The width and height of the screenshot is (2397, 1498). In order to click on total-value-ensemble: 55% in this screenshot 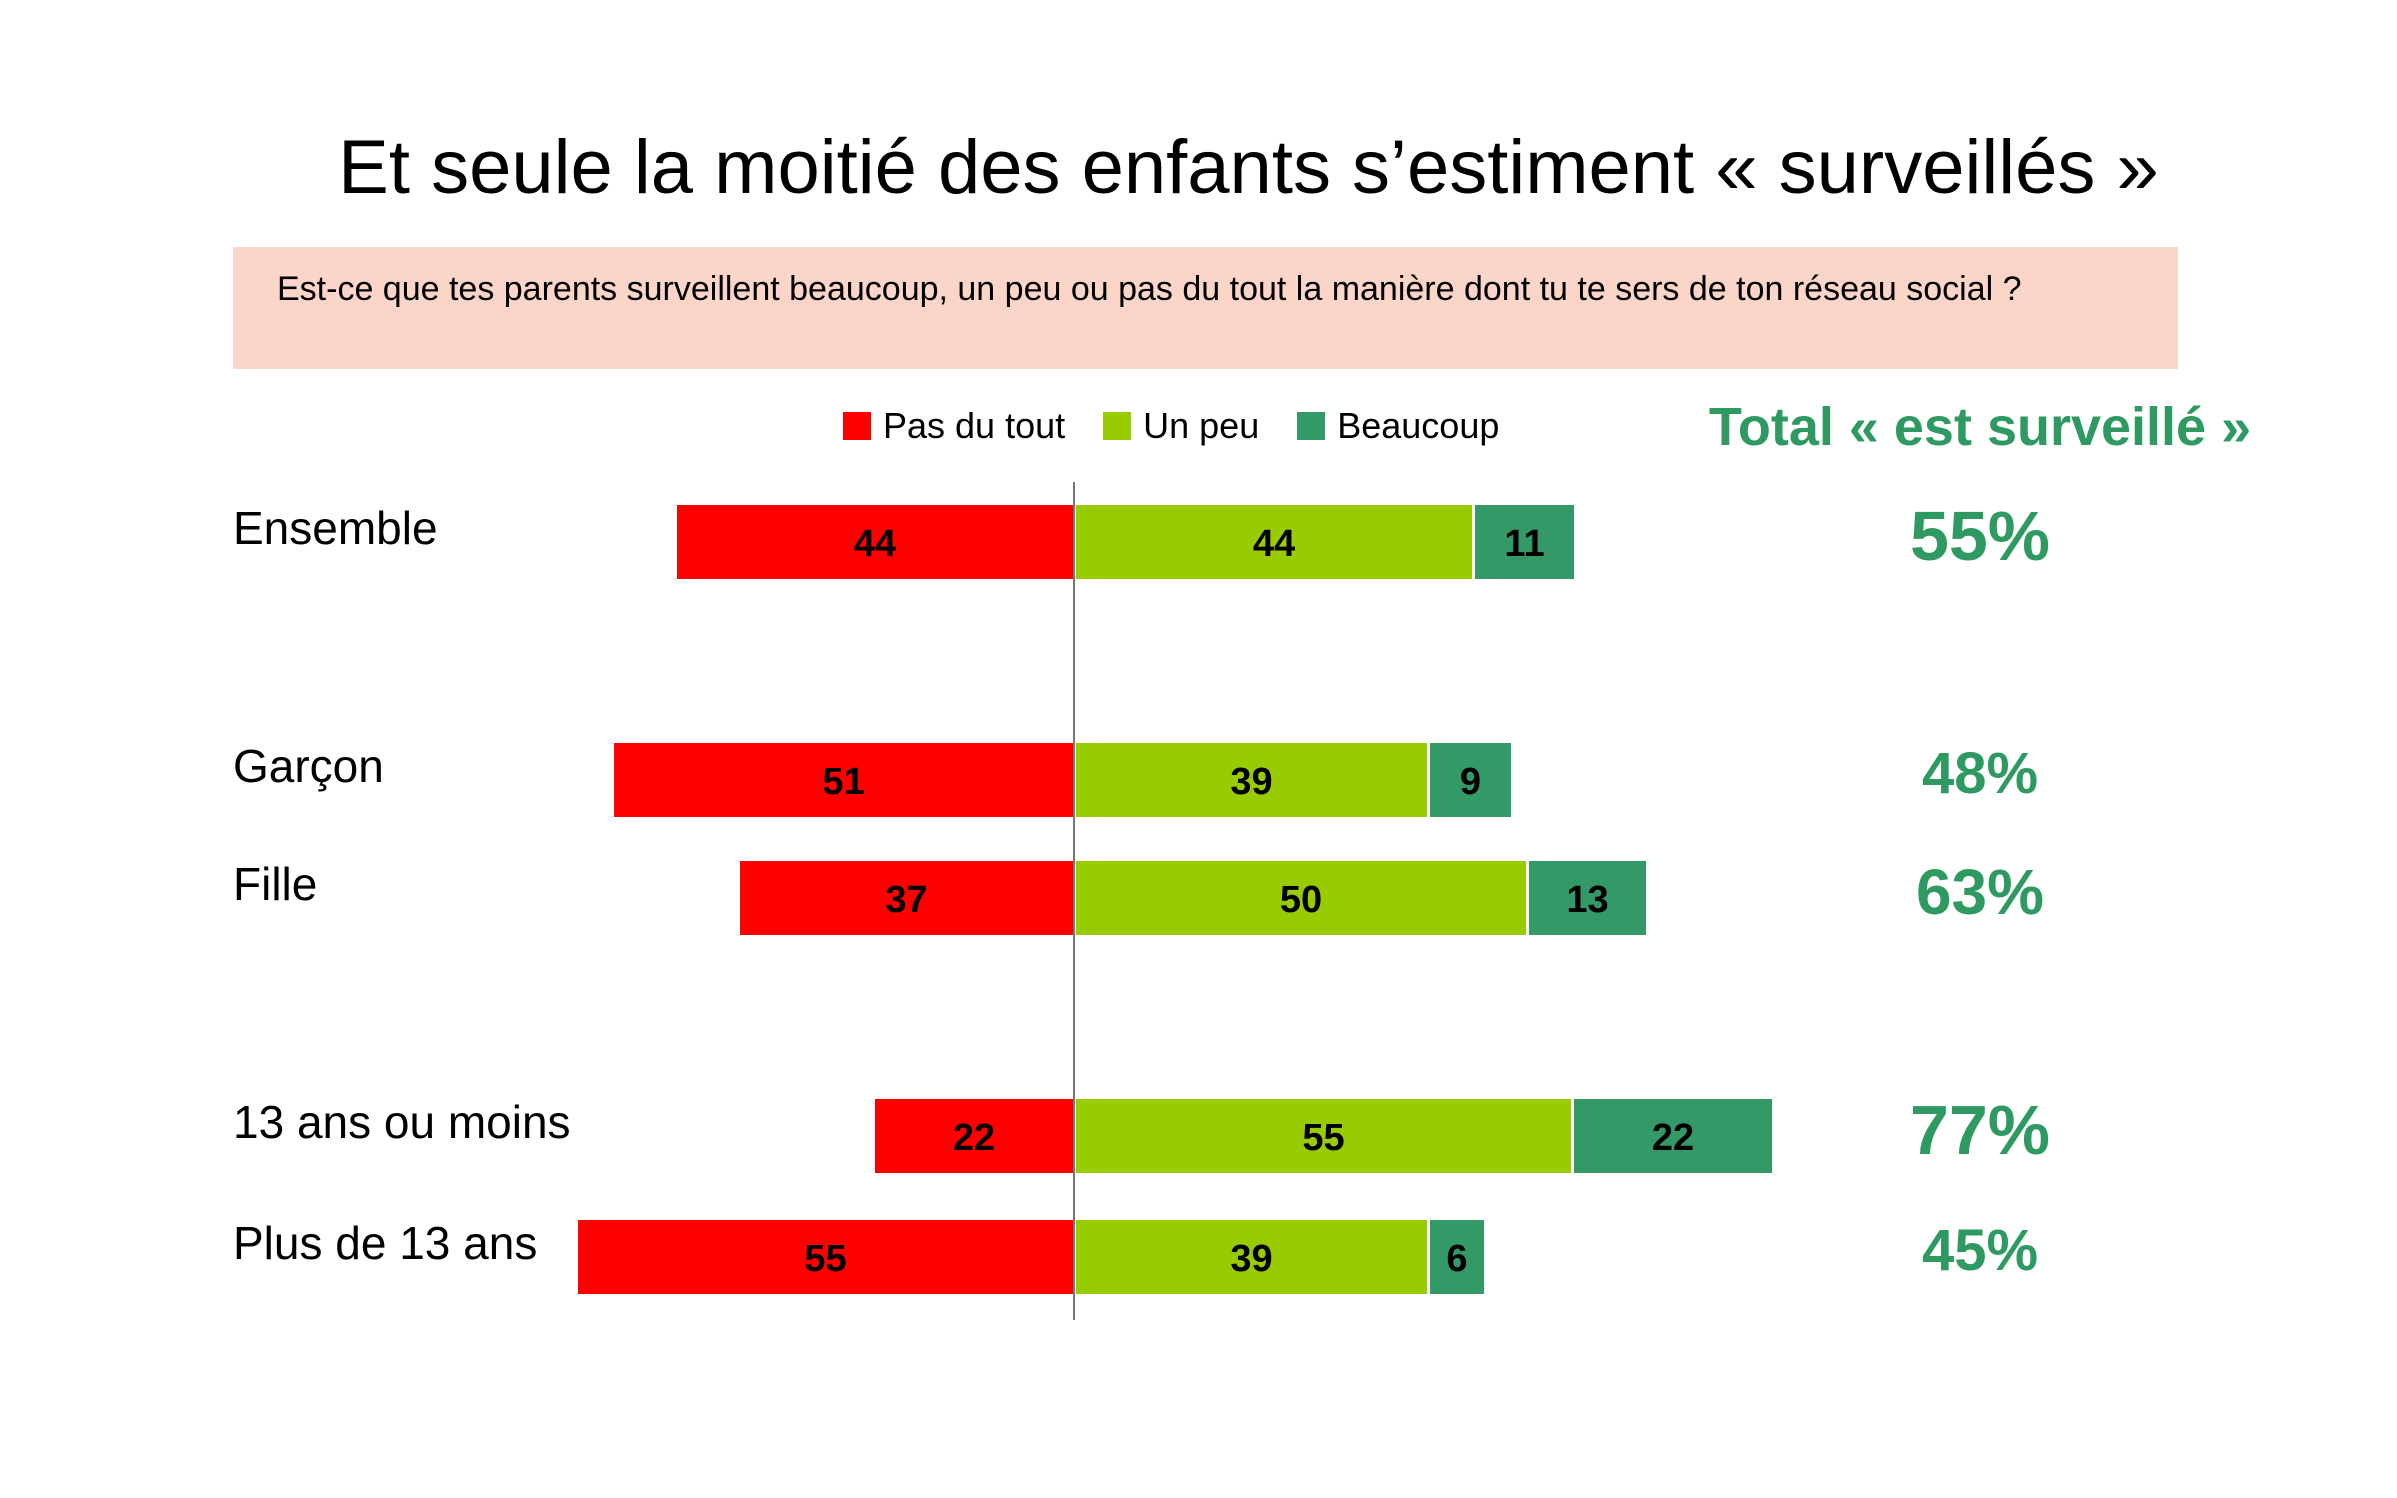, I will do `click(1980, 536)`.